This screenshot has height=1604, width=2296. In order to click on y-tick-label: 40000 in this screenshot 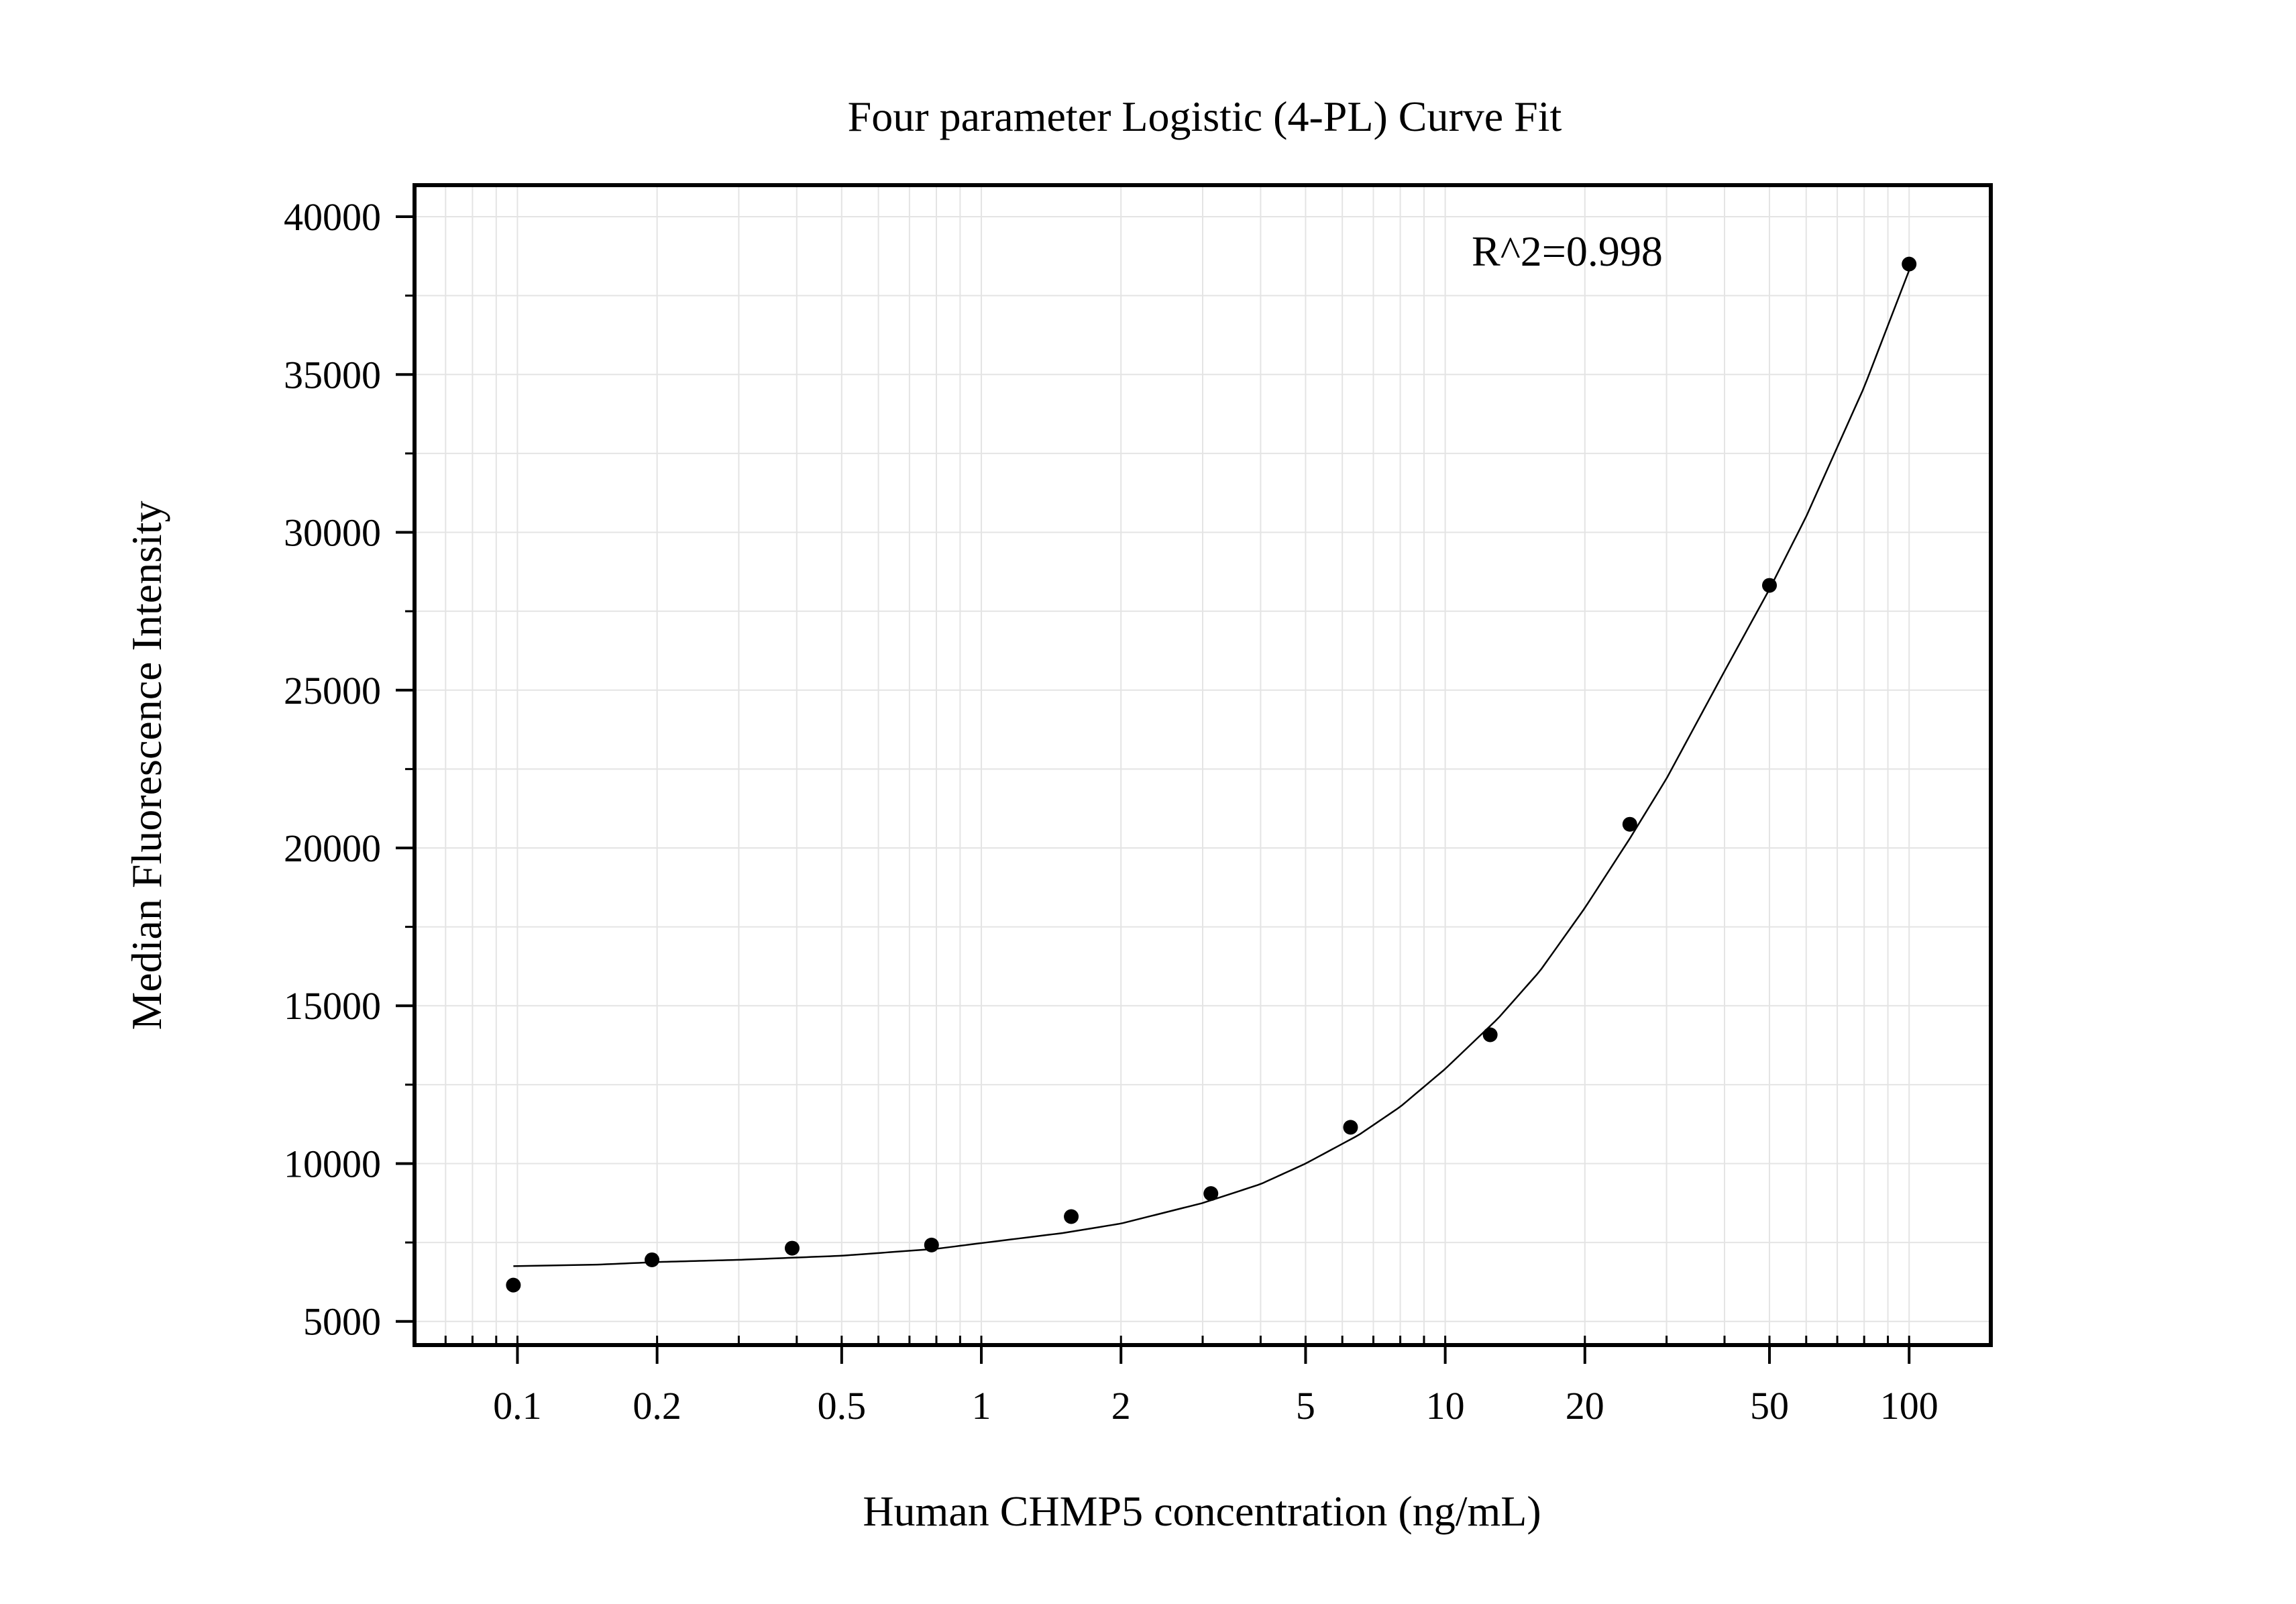, I will do `click(332, 217)`.